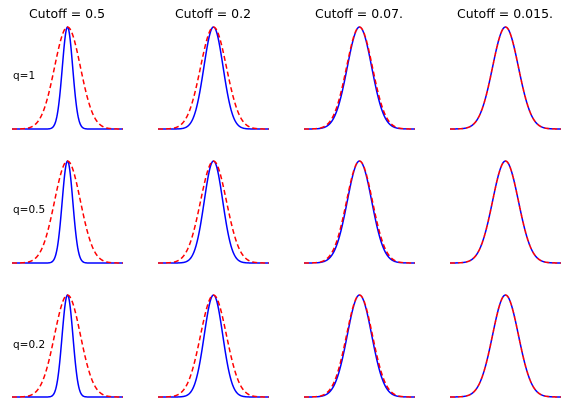 The height and width of the screenshot is (410, 572). What do you see at coordinates (24, 76) in the screenshot?
I see `row-label: q=1` at bounding box center [24, 76].